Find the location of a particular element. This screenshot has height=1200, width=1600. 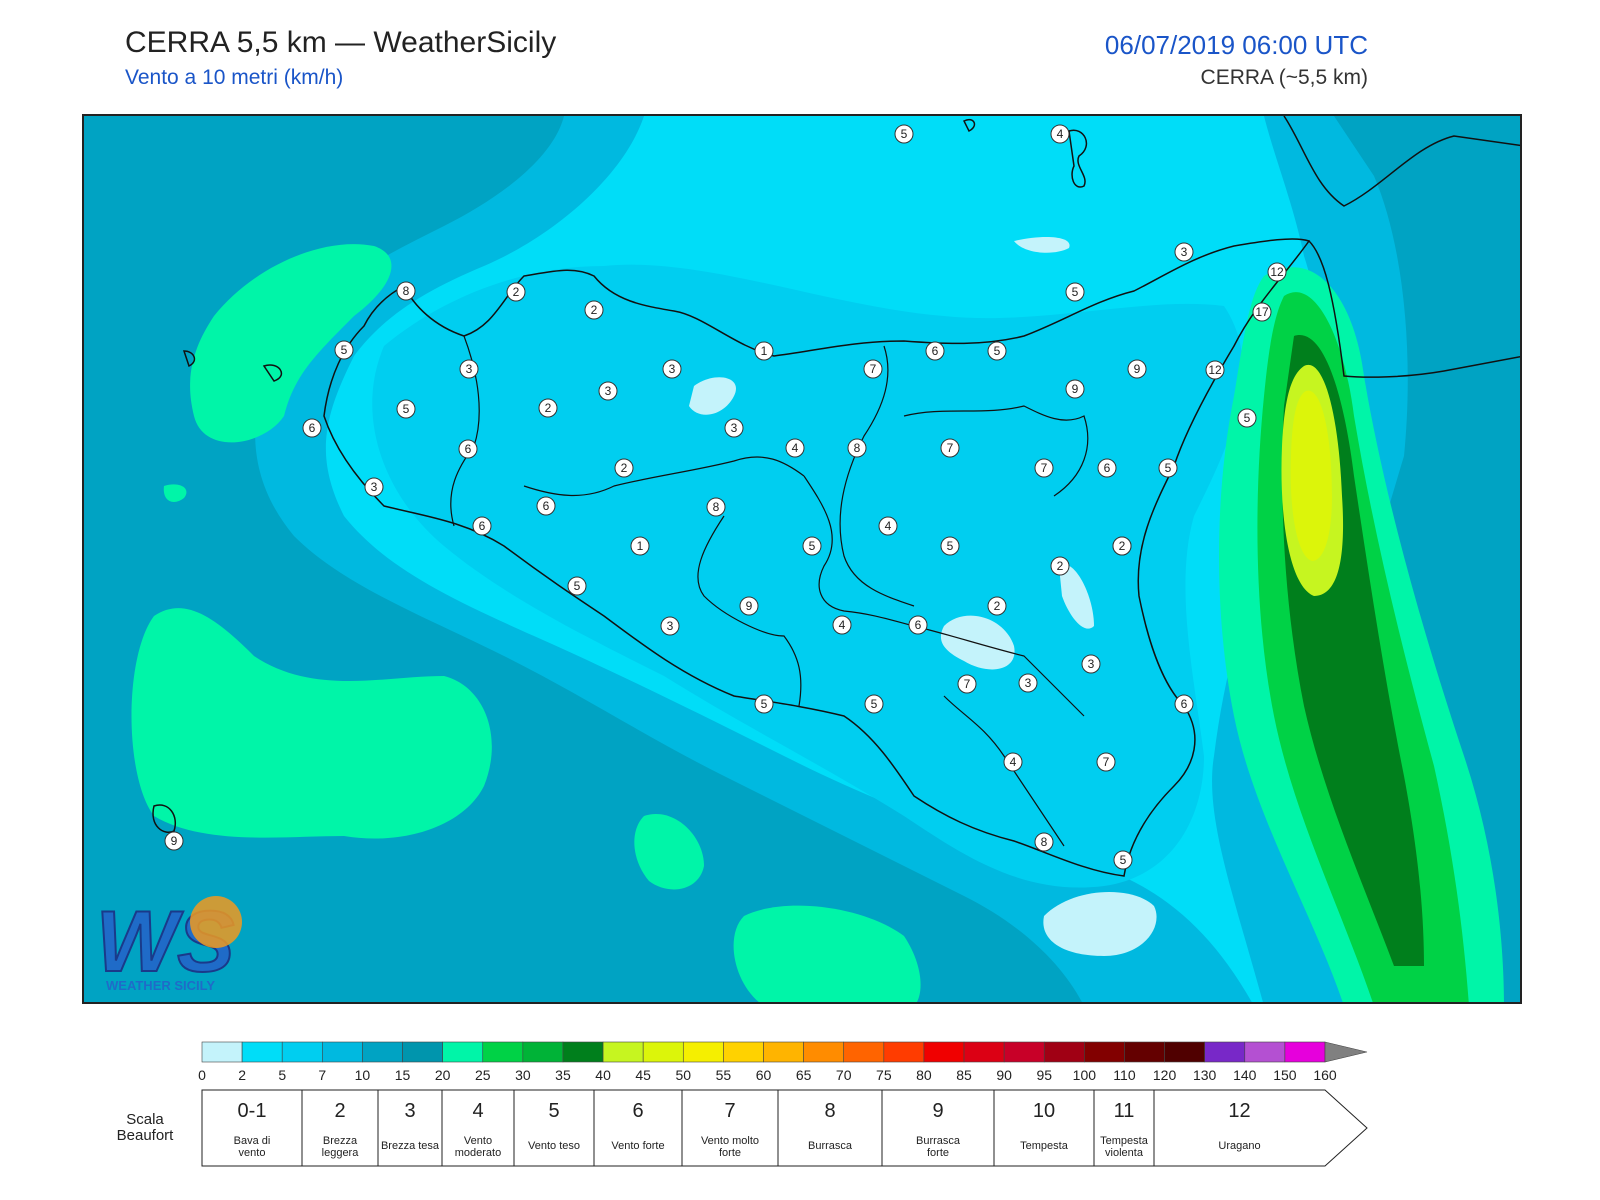

model-name: CERRA (~5,5 km) is located at coordinates (1284, 77).